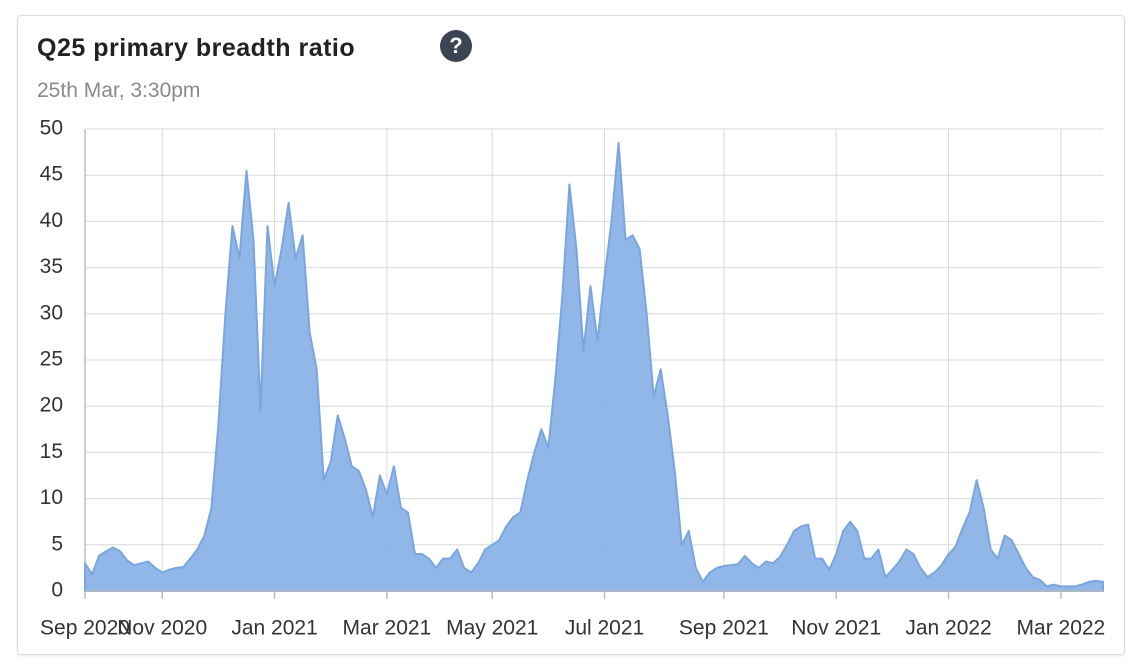  What do you see at coordinates (51, 128) in the screenshot?
I see `y-tick-label: 50` at bounding box center [51, 128].